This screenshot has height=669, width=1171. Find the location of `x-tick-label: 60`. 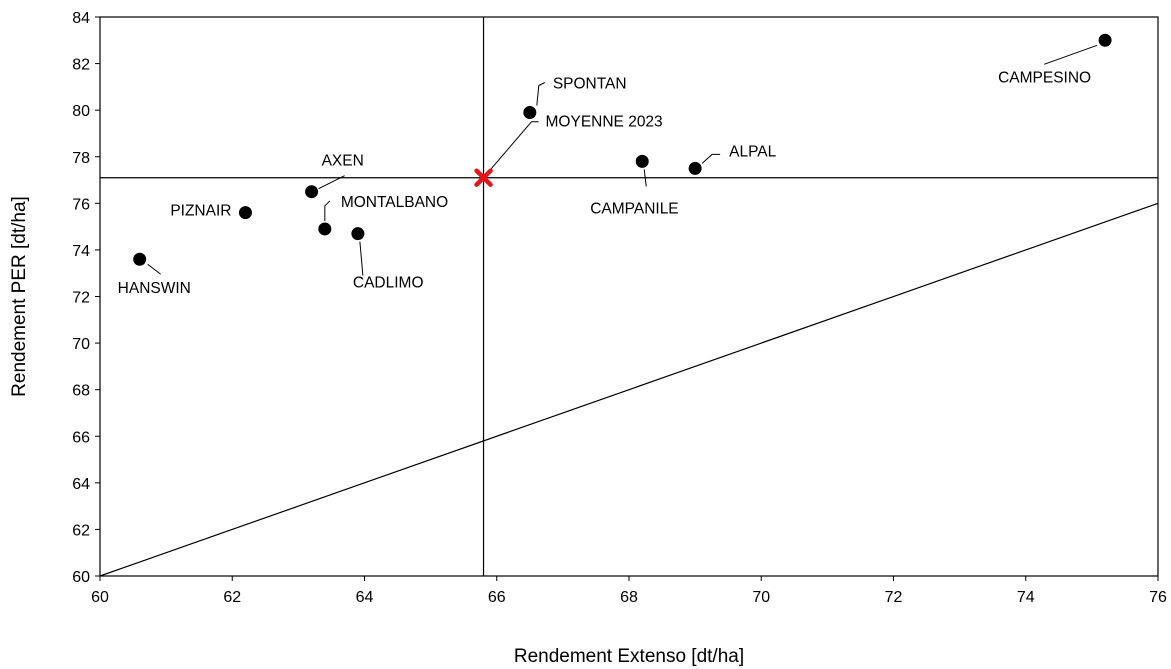

x-tick-label: 60 is located at coordinates (100, 597).